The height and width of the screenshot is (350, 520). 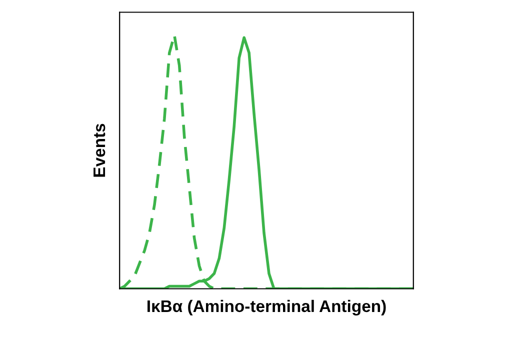 I want to click on x-axis-title: IκBα (Amino-terminal Antigen), so click(x=267, y=308).